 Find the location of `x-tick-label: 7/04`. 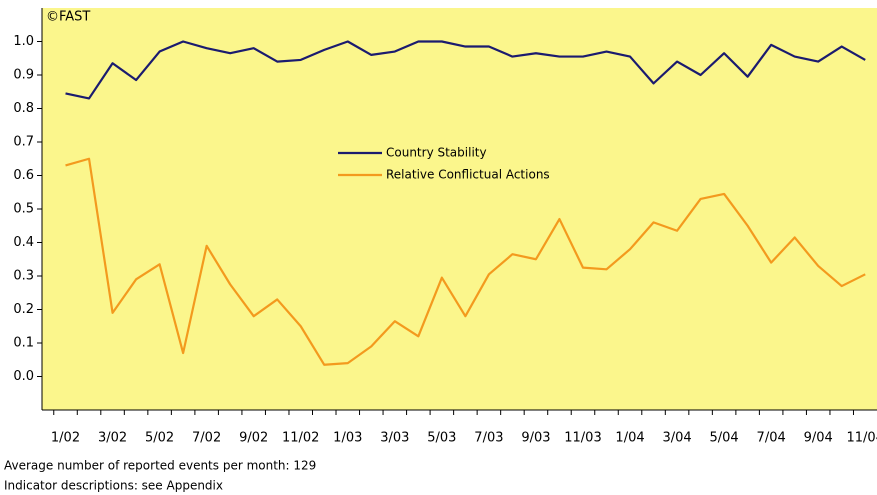

x-tick-label: 7/04 is located at coordinates (771, 438).